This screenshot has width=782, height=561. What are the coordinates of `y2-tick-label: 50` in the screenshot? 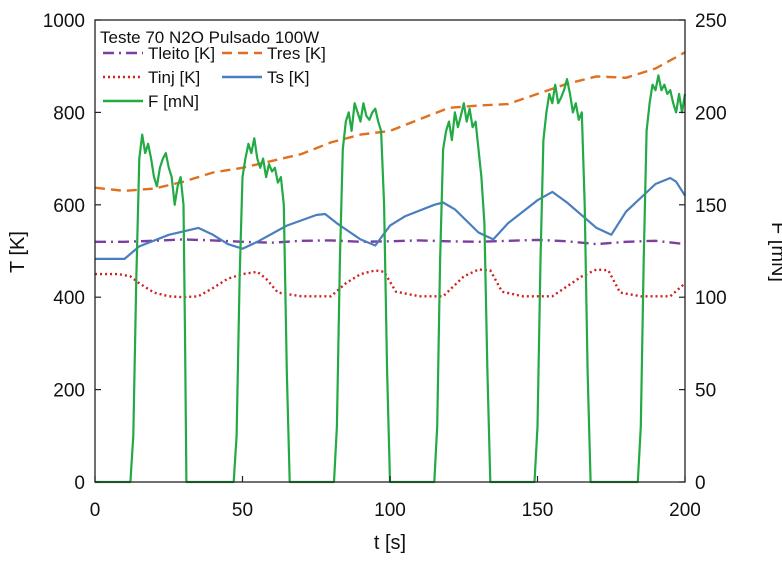 It's located at (705, 391).